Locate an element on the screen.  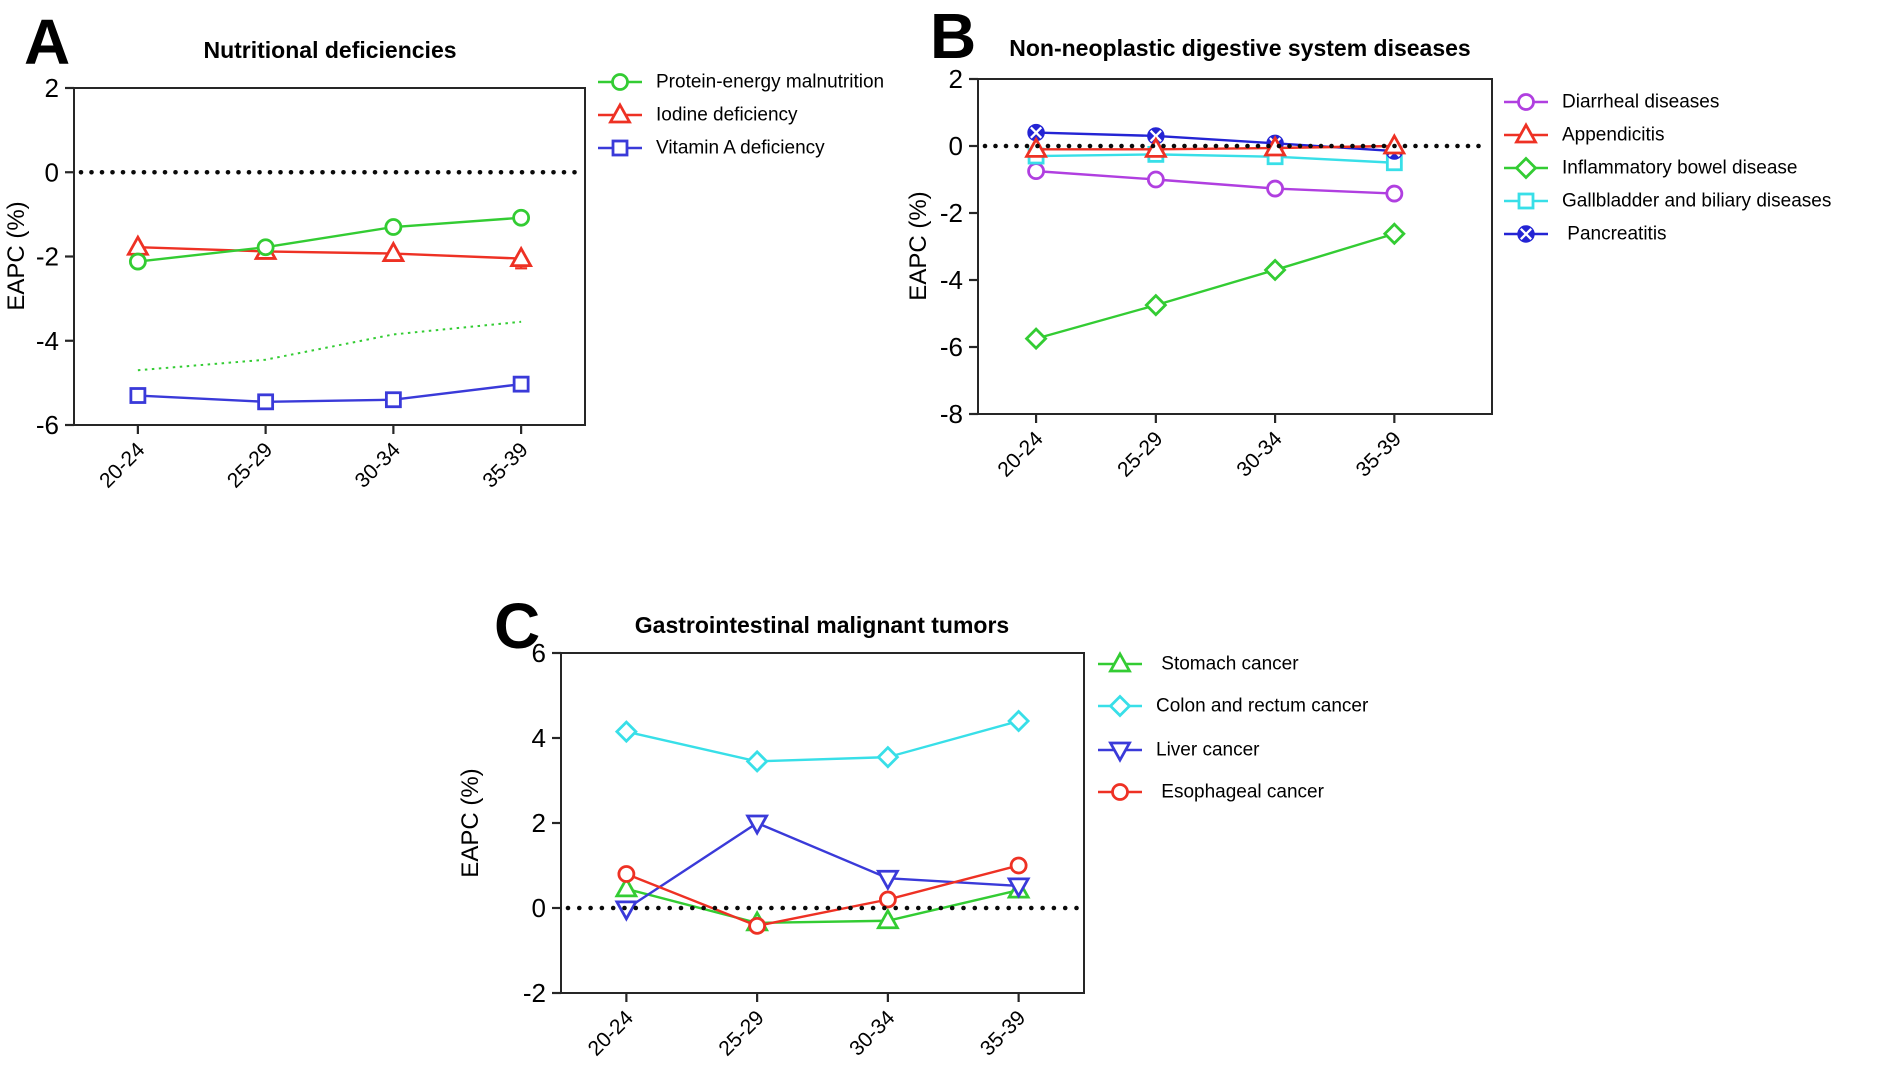
zero-dotted-line is located at coordinates (1231, 146).